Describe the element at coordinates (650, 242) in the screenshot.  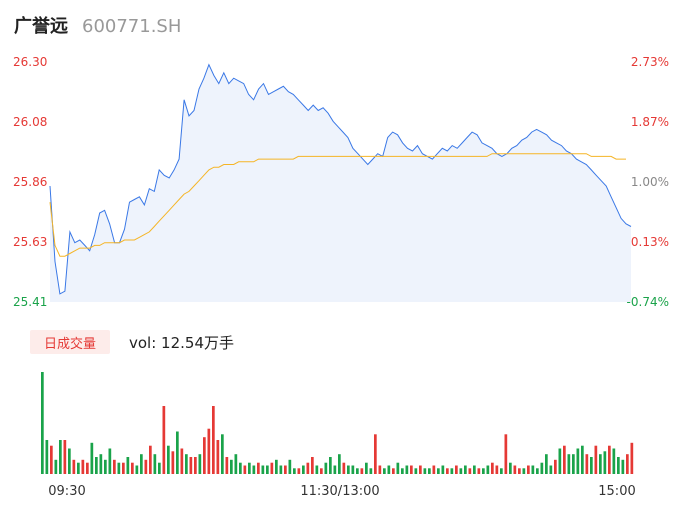
I see `y-axis-right-label: 0.13%` at that location.